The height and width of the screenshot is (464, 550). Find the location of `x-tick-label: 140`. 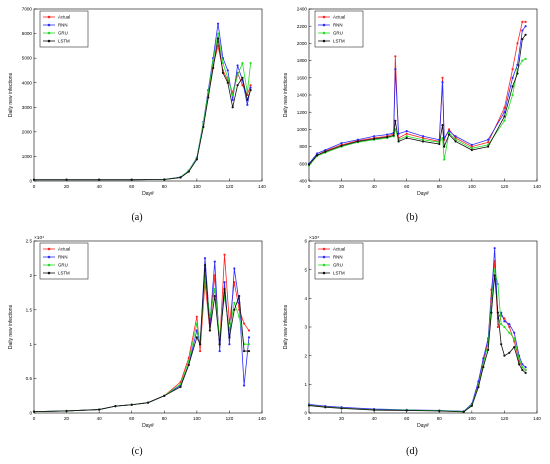

x-tick-label: 140 is located at coordinates (537, 418).